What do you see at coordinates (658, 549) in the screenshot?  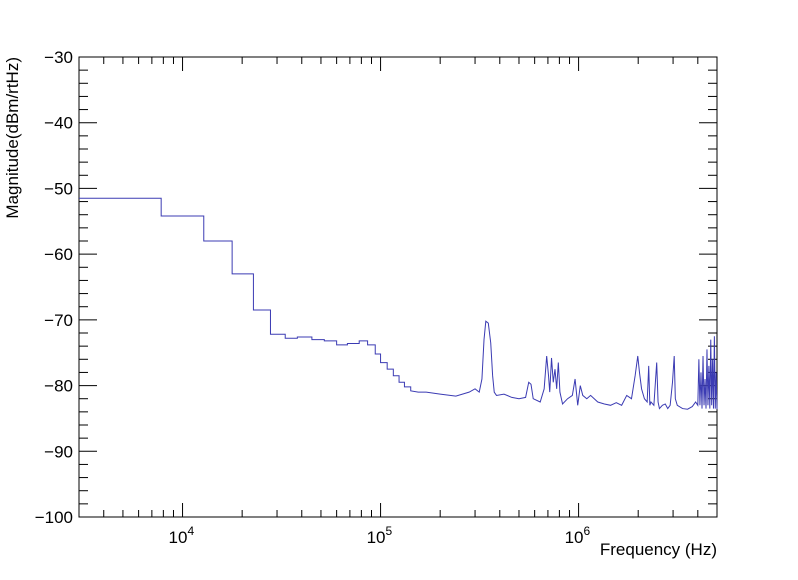 I see `x-axis-title: Frequency (Hz)` at bounding box center [658, 549].